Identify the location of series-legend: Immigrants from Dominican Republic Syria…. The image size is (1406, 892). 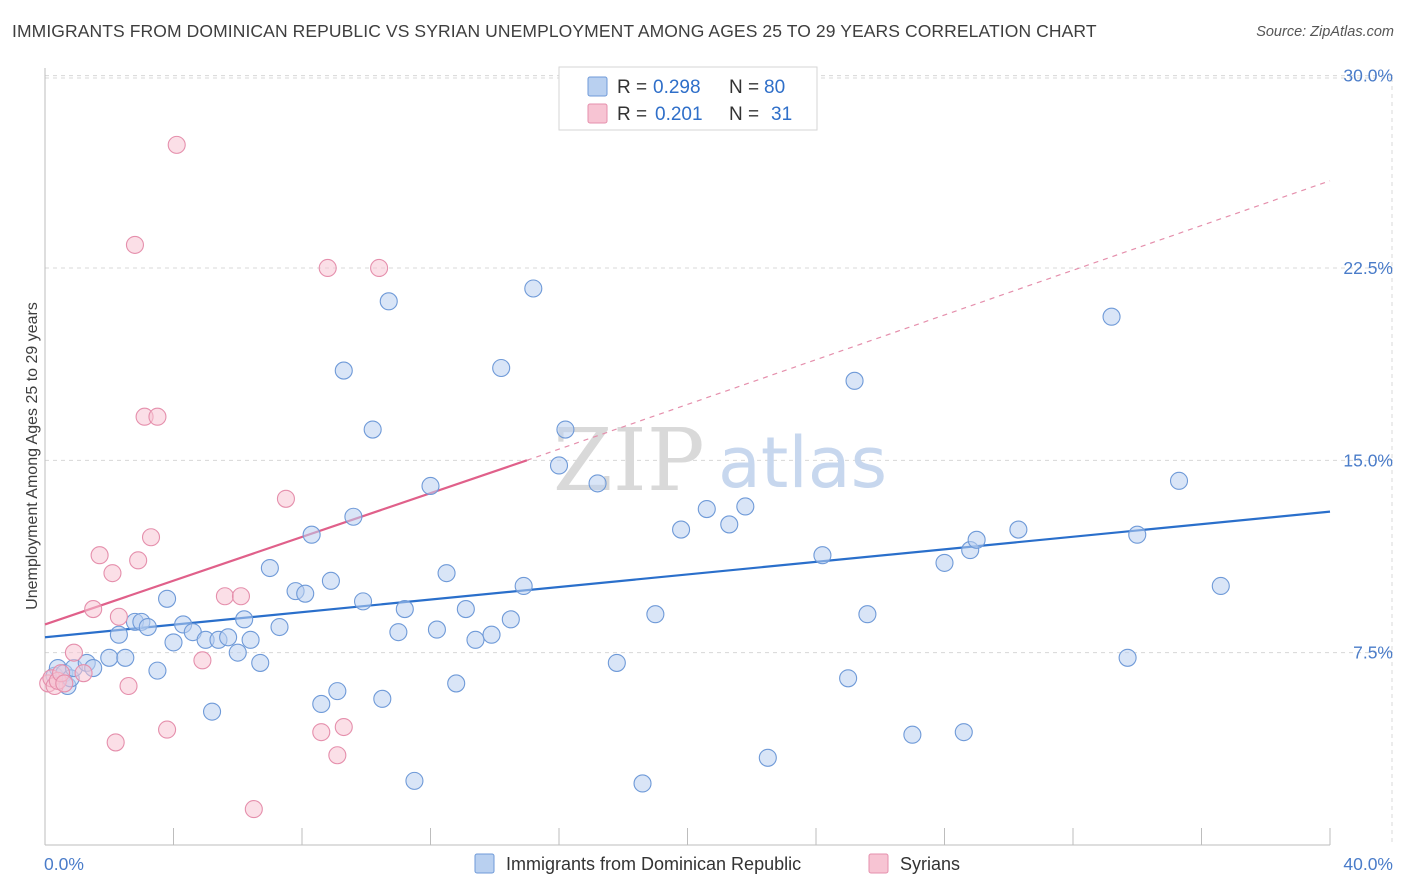
(717, 863).